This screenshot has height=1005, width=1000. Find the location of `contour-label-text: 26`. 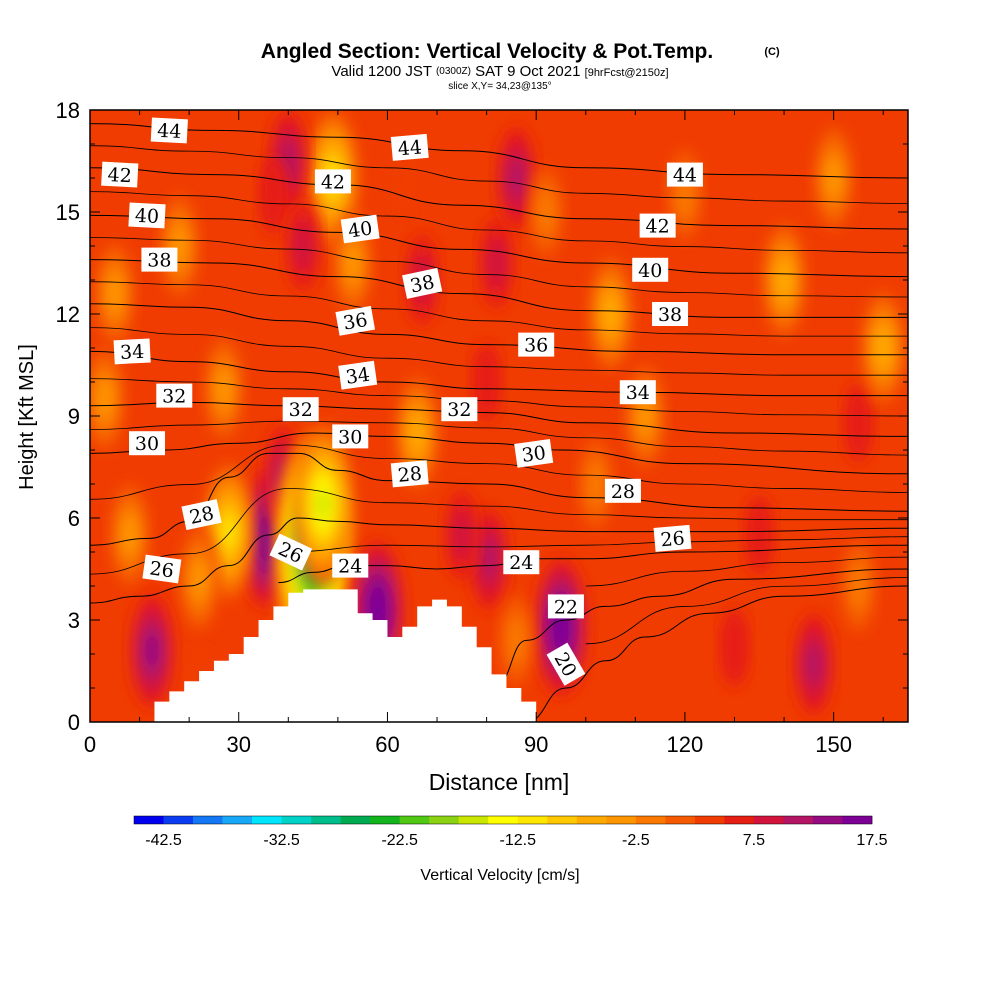

contour-label-text: 26 is located at coordinates (673, 539).